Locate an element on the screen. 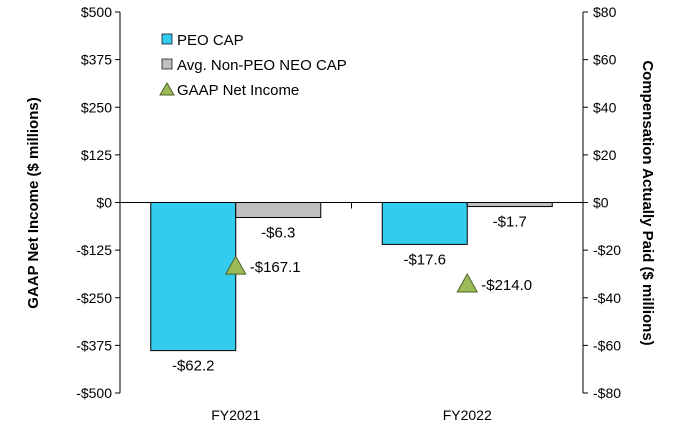  legend-label-peo-cap: PEO CAP is located at coordinates (210, 40).